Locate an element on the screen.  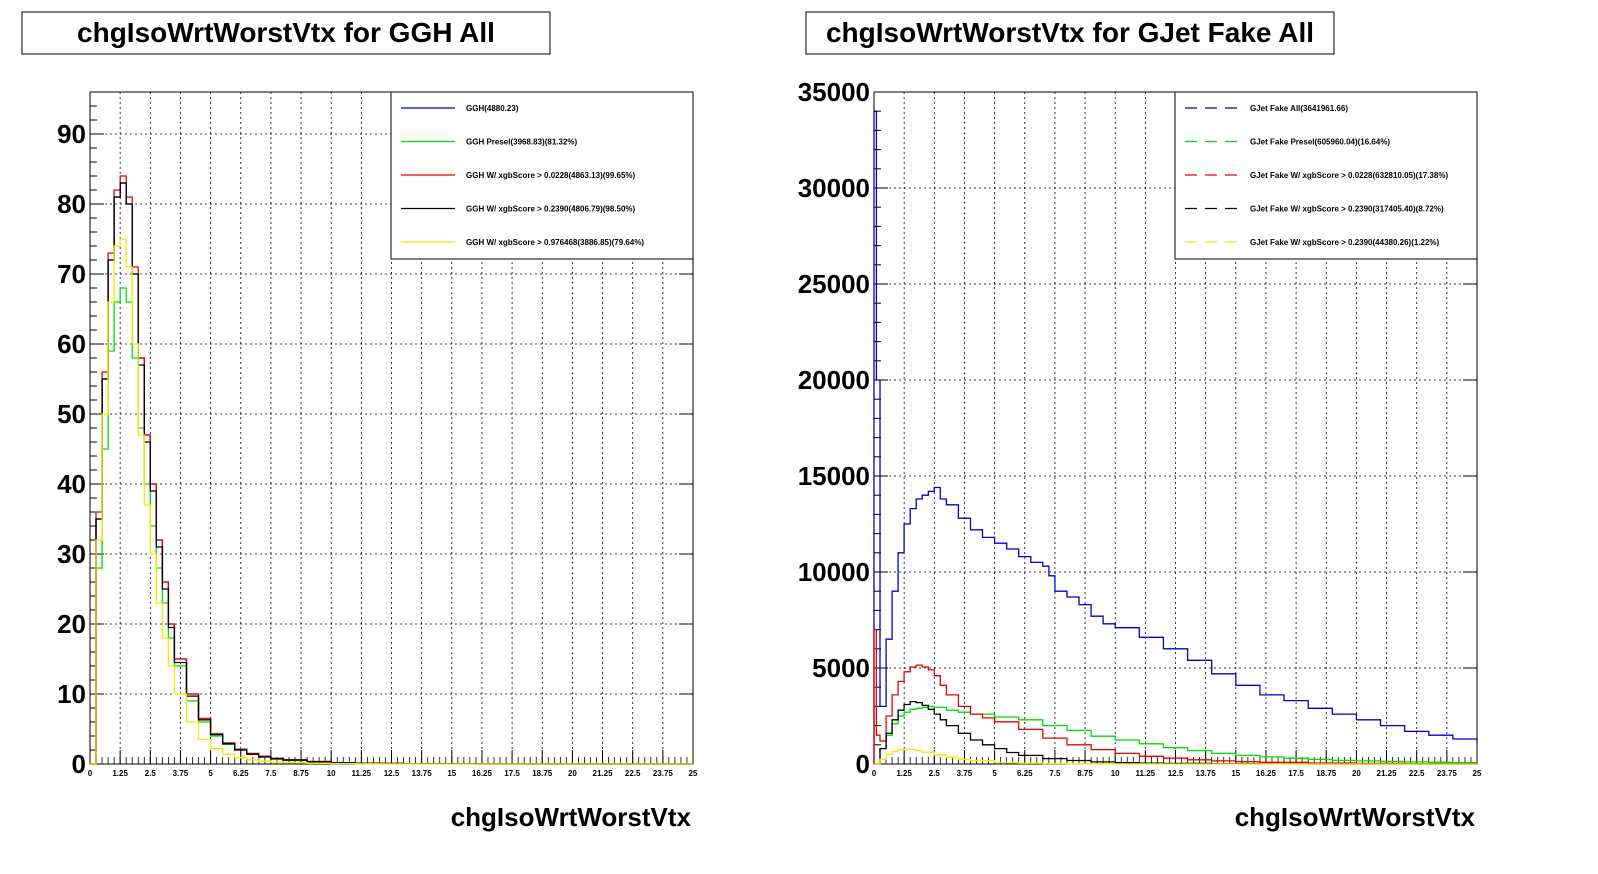
y-tick-label: 20 is located at coordinates (71, 624).